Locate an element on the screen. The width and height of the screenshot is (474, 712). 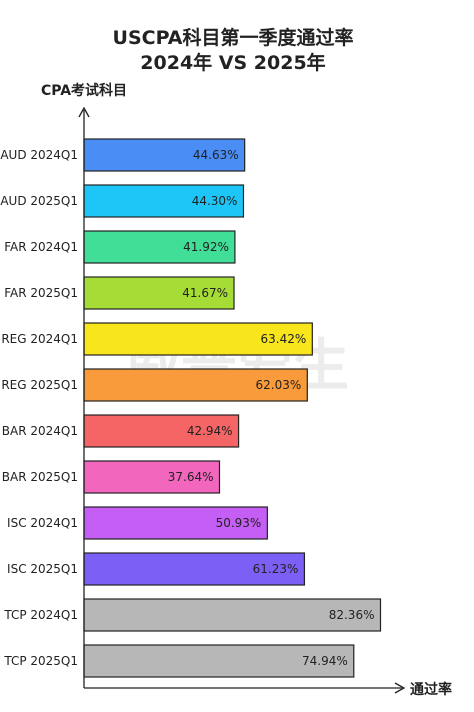
bar-value-label: 82.36% is located at coordinates (352, 615).